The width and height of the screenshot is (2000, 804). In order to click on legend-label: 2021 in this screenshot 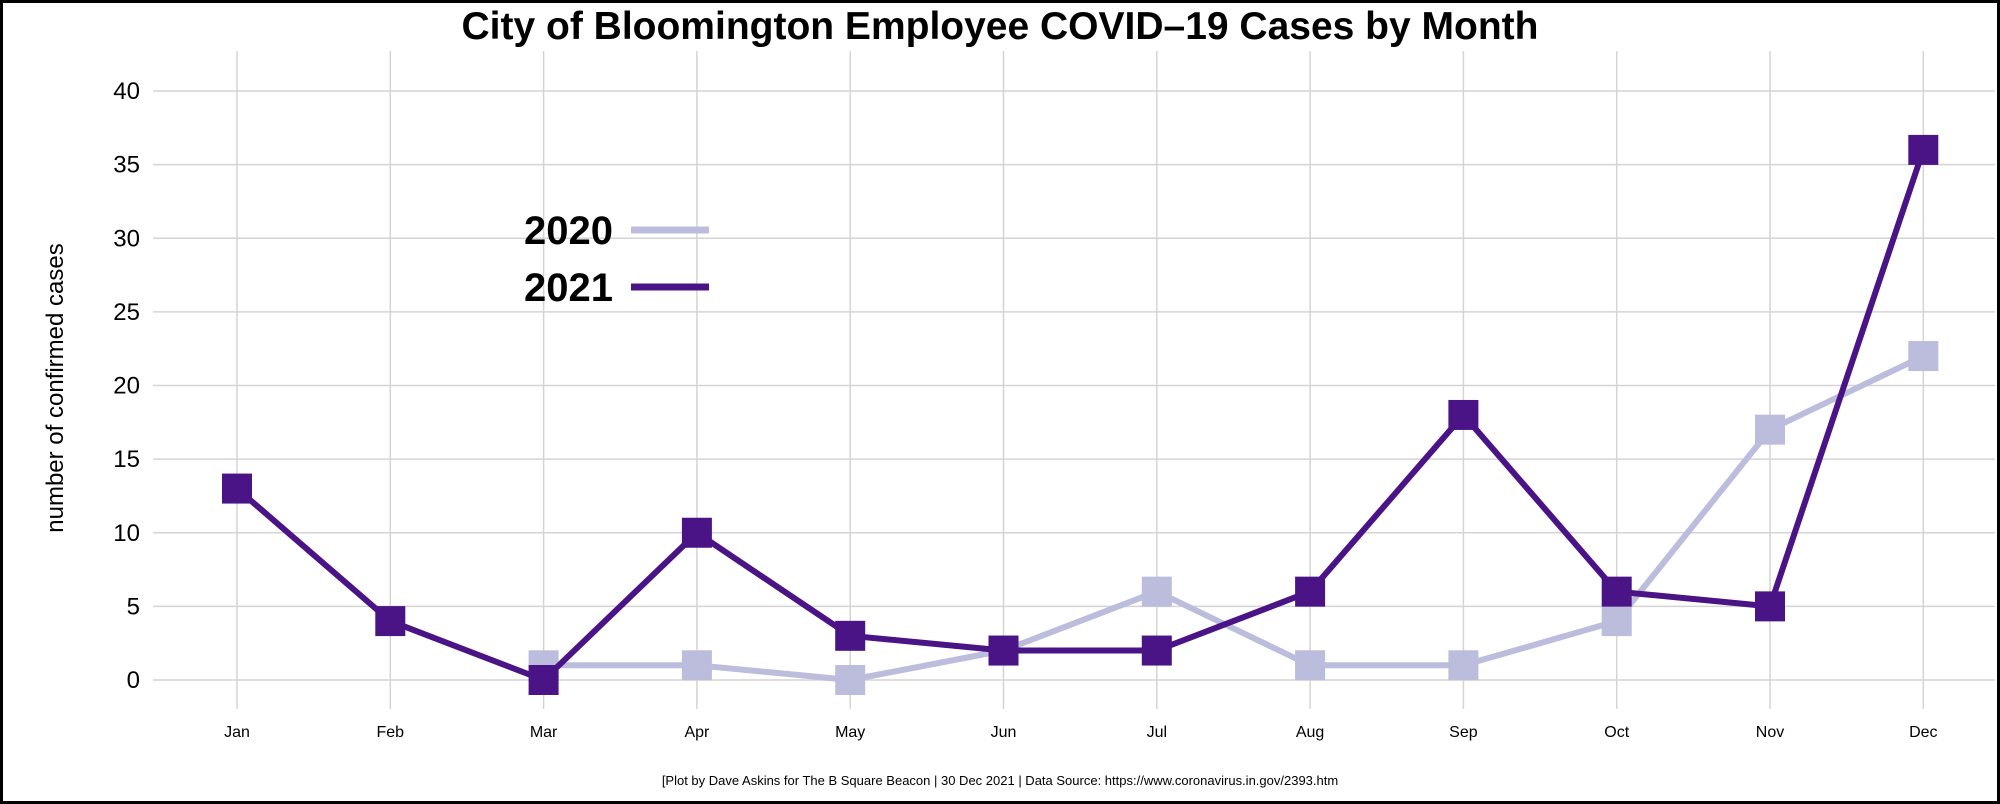, I will do `click(568, 288)`.